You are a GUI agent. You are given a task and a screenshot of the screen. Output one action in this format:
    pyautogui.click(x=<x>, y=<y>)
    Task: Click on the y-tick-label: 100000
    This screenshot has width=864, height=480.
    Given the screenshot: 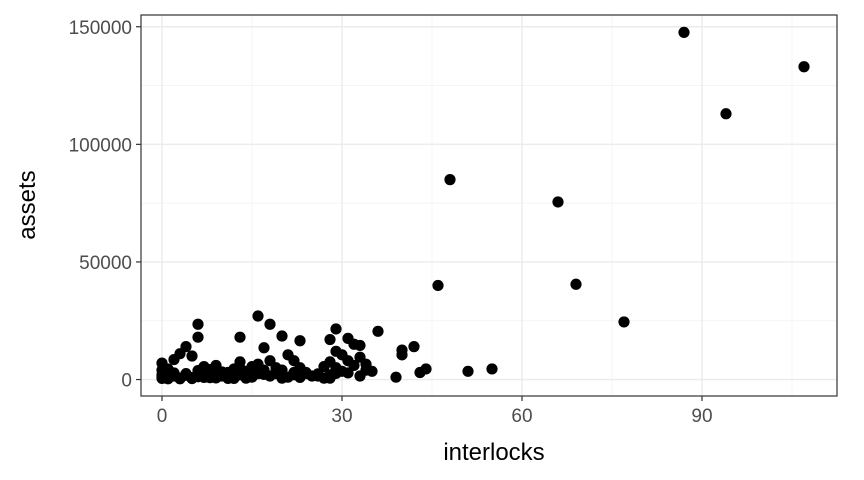 What is the action you would take?
    pyautogui.click(x=100, y=145)
    